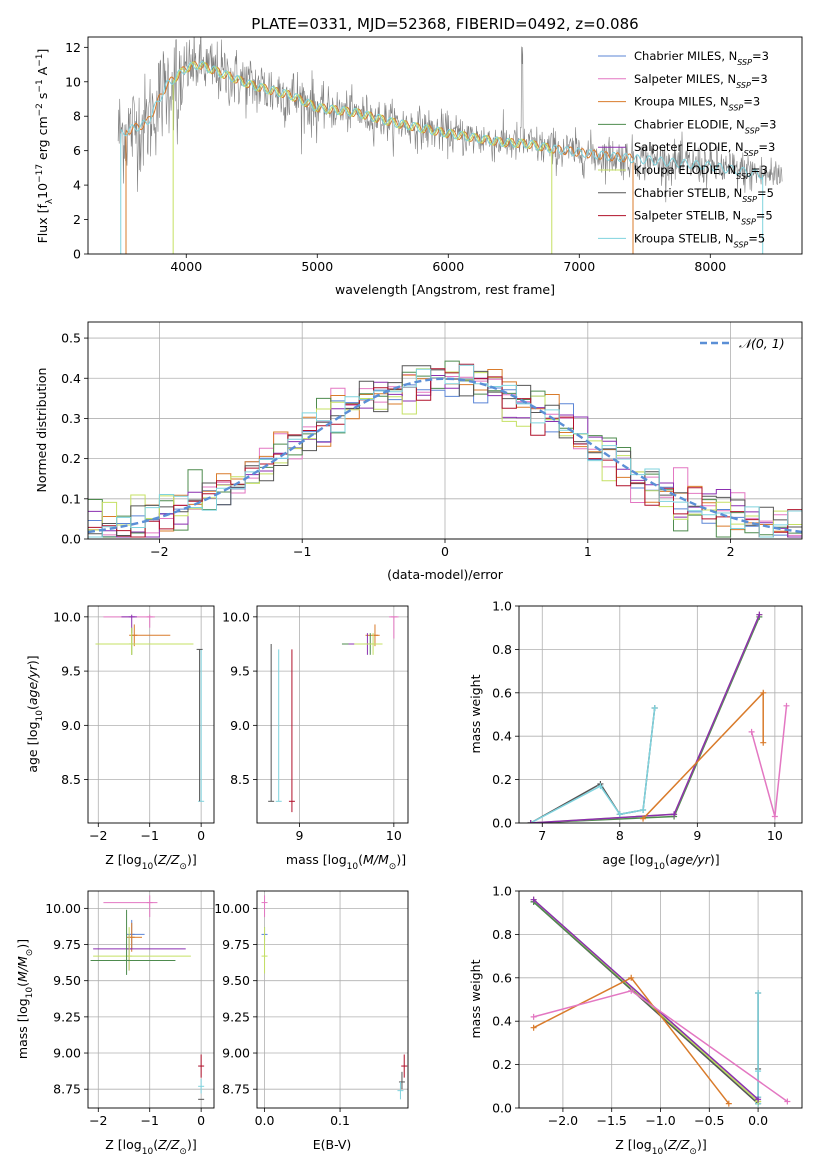  I want to click on legend-label-kroupa_stelib: Kroupa STELIB, NSSP=5, so click(699, 240).